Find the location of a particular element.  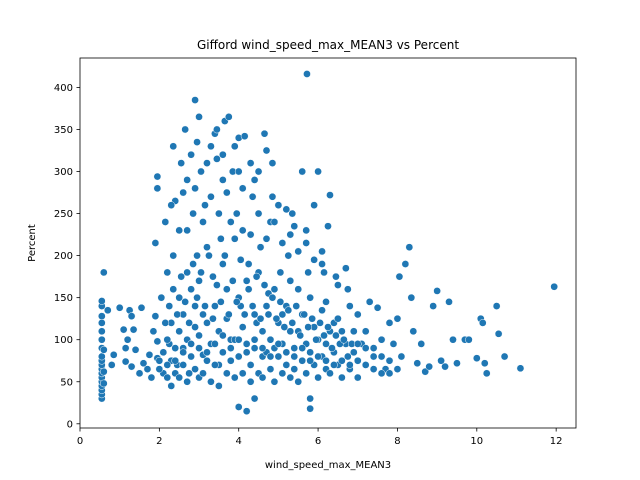

y-tick-label: 0 is located at coordinates (70, 424).